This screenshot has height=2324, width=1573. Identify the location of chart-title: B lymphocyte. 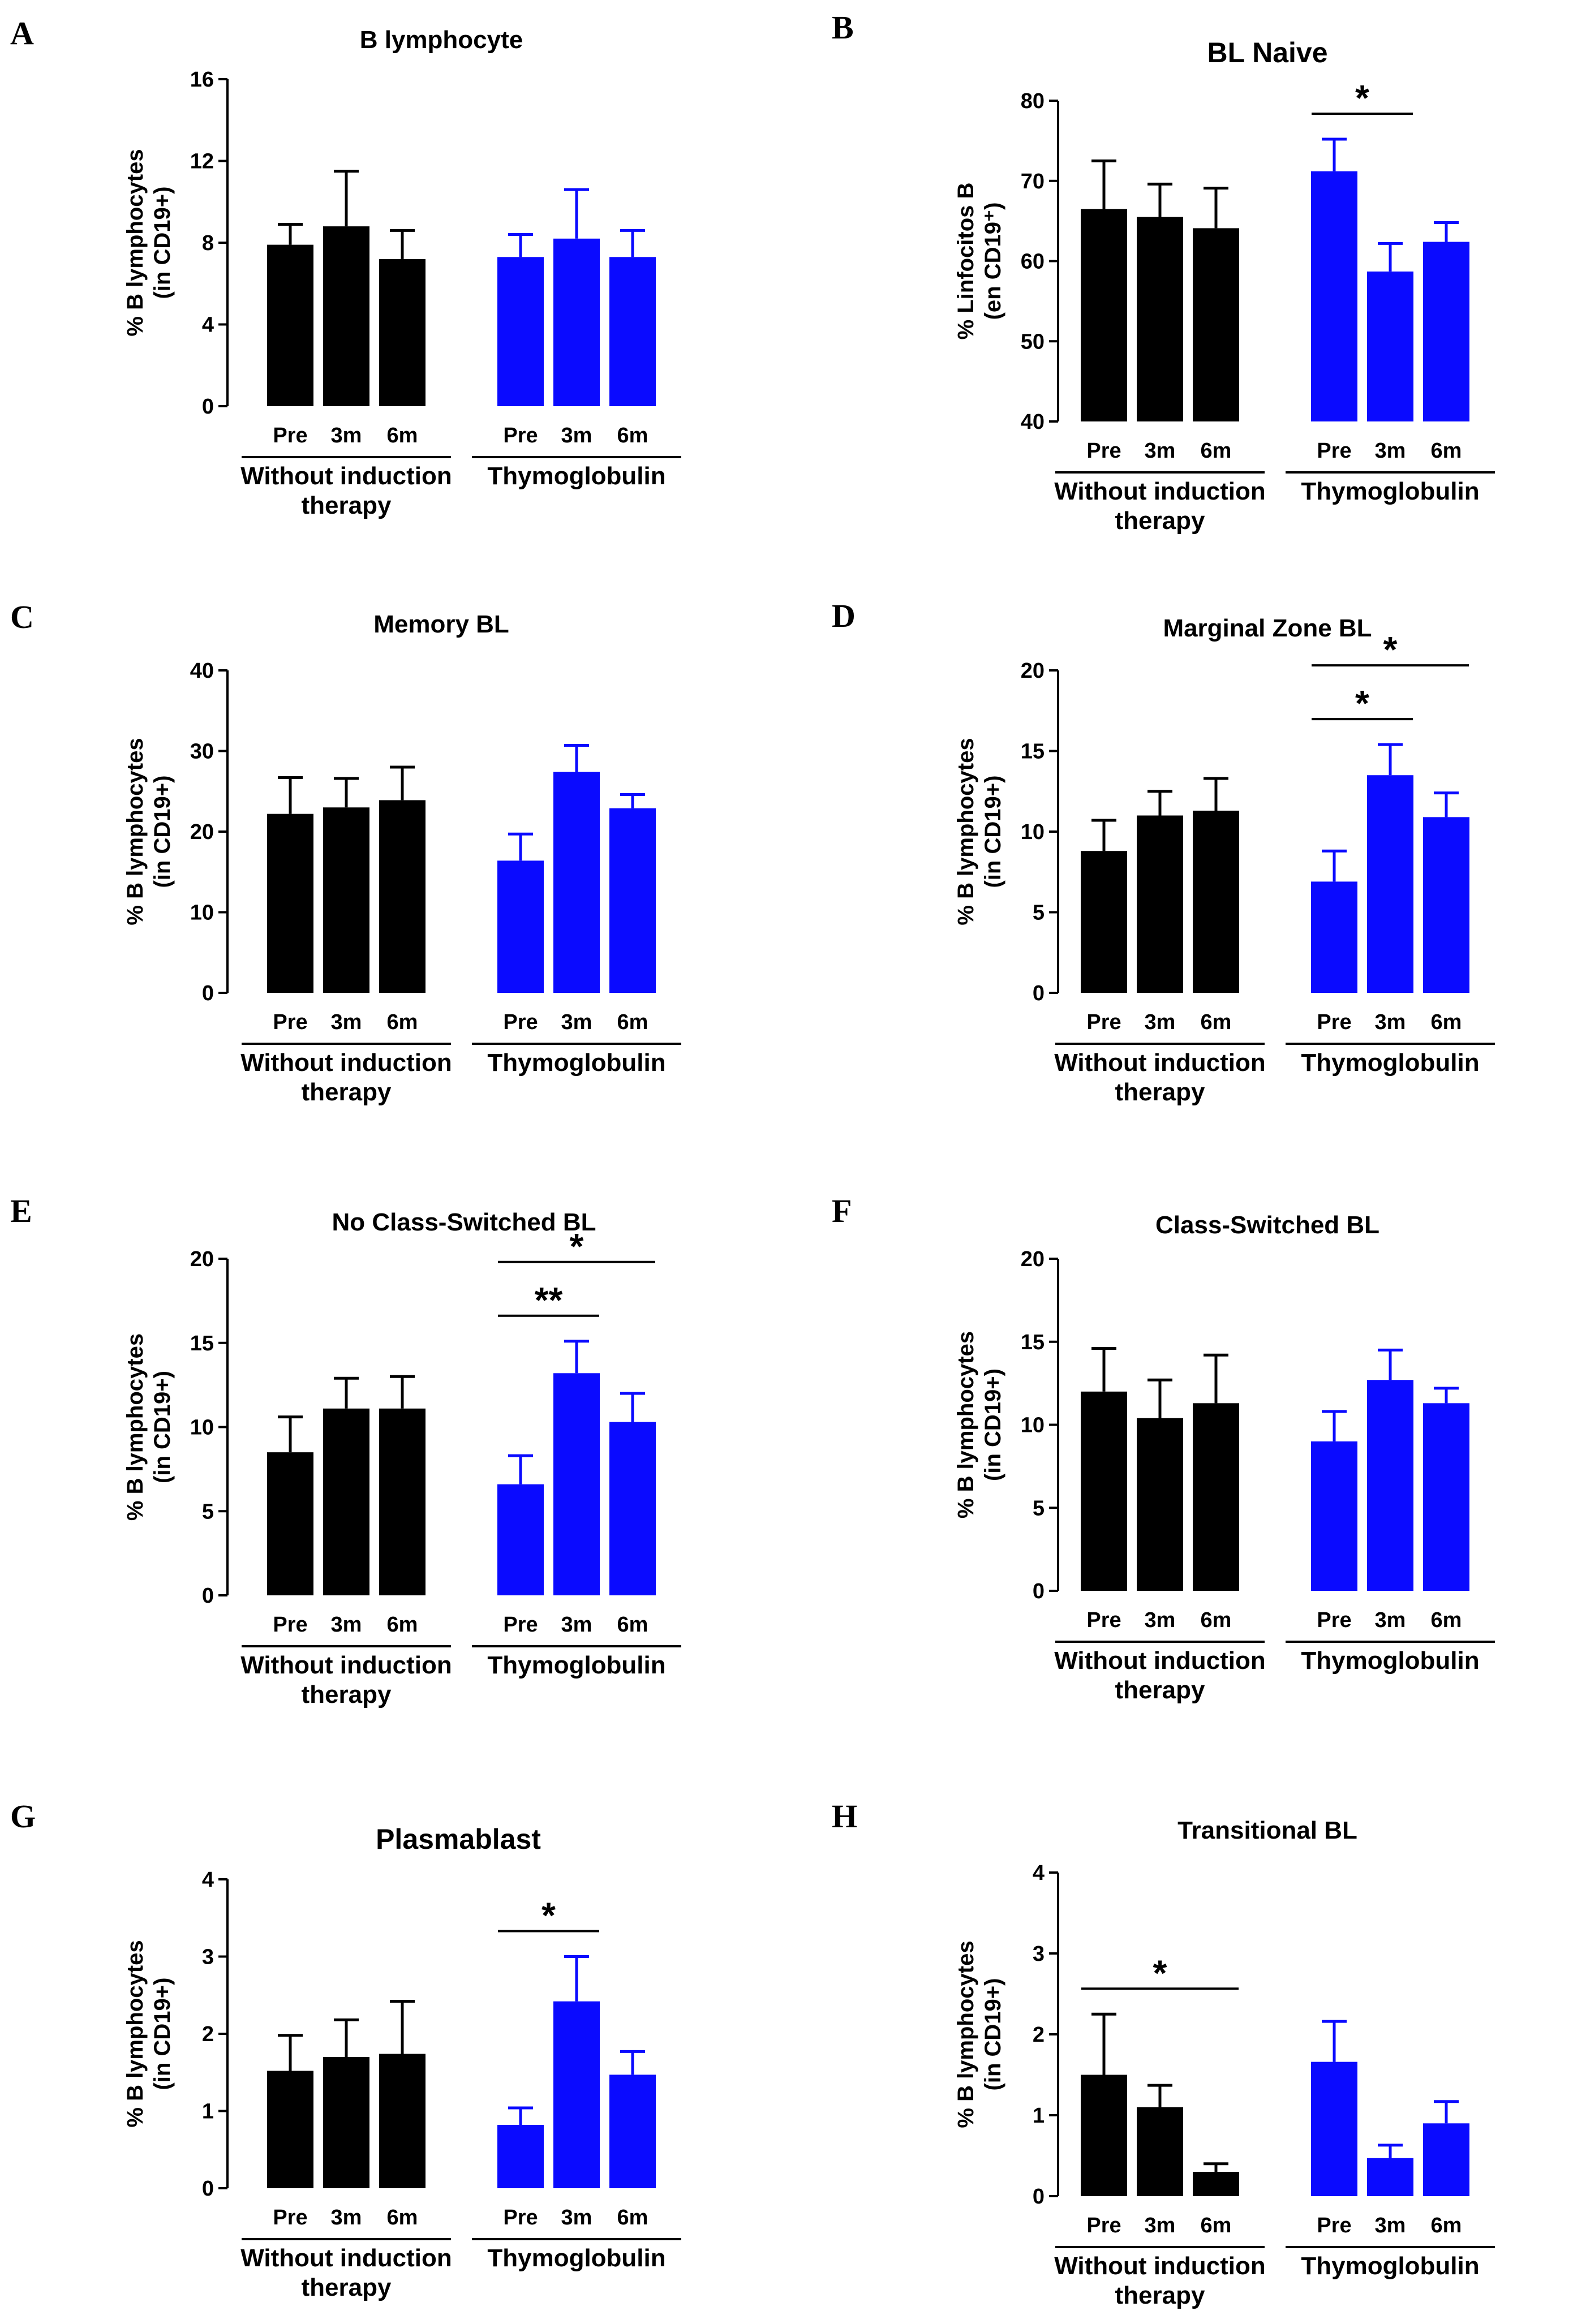
(441, 40).